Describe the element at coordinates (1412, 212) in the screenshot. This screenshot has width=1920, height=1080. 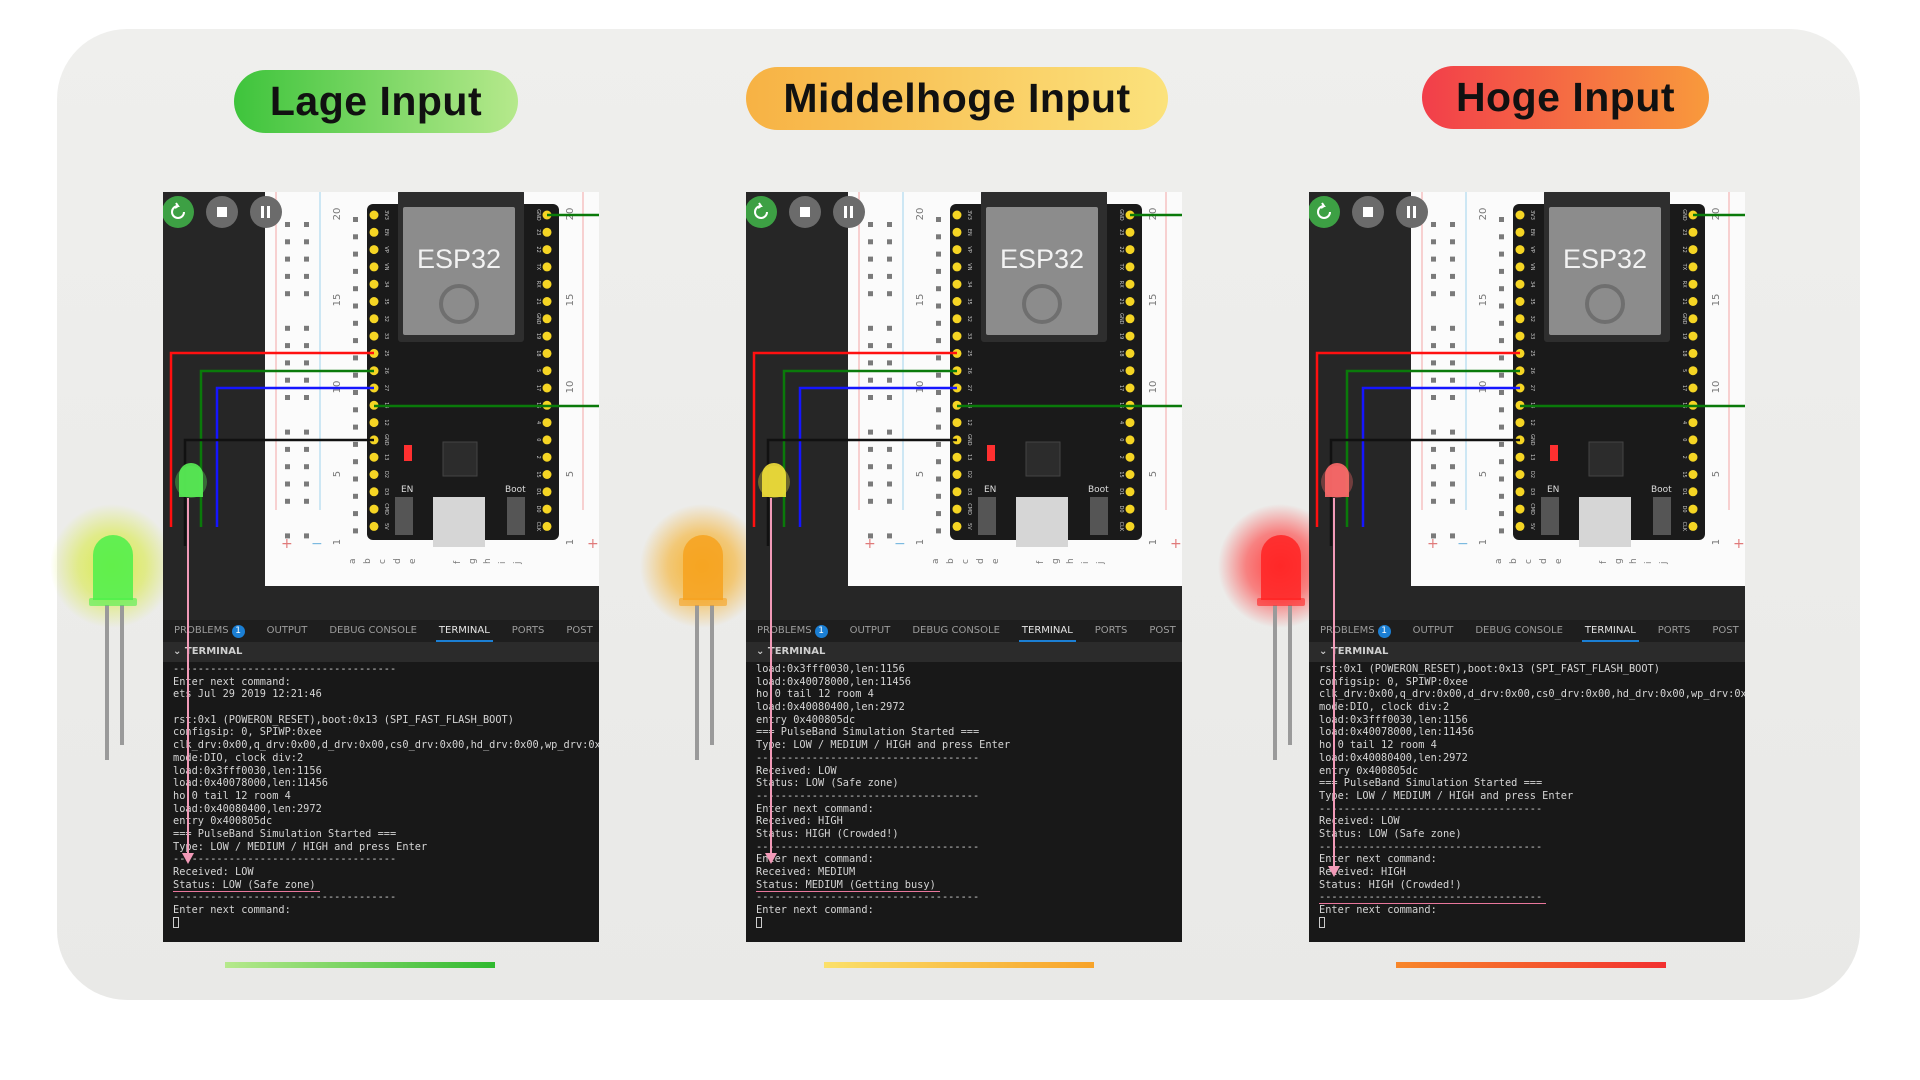
I see `pause-button` at that location.